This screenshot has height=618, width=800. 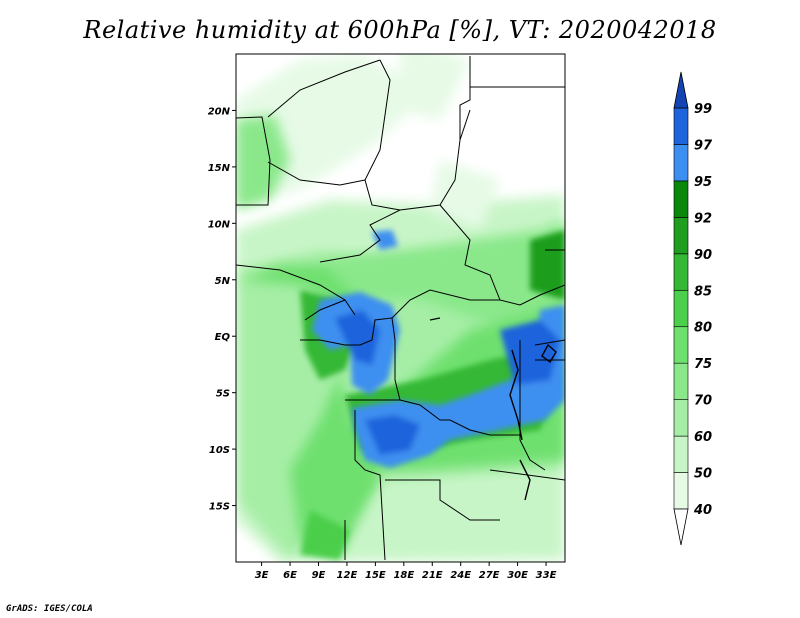 What do you see at coordinates (703, 109) in the screenshot?
I see `colorbar-label: 99` at bounding box center [703, 109].